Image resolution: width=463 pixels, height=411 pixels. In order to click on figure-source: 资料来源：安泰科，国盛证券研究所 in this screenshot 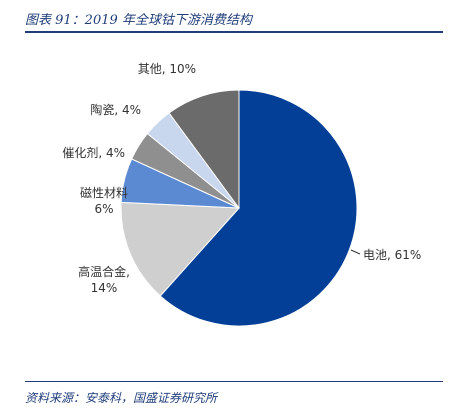, I will do `click(121, 398)`.